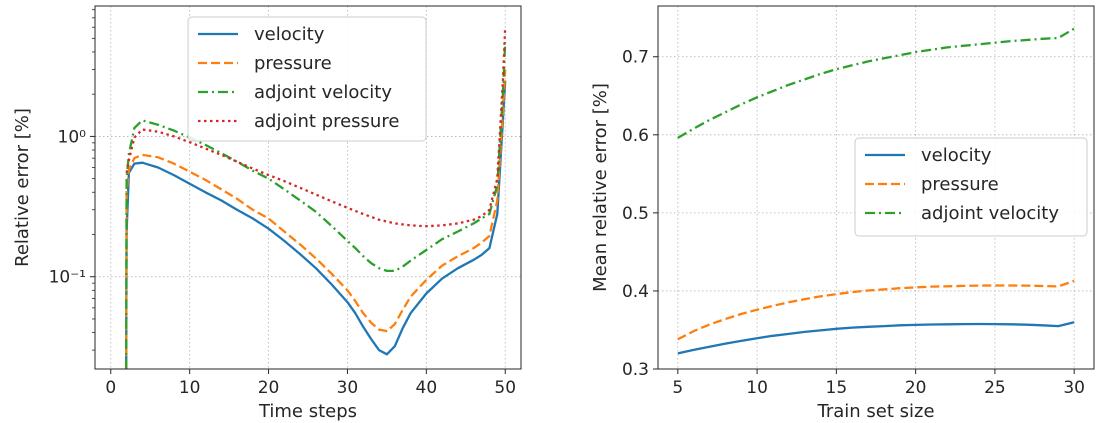  What do you see at coordinates (635, 214) in the screenshot?
I see `y-tick-label: 0.5` at bounding box center [635, 214].